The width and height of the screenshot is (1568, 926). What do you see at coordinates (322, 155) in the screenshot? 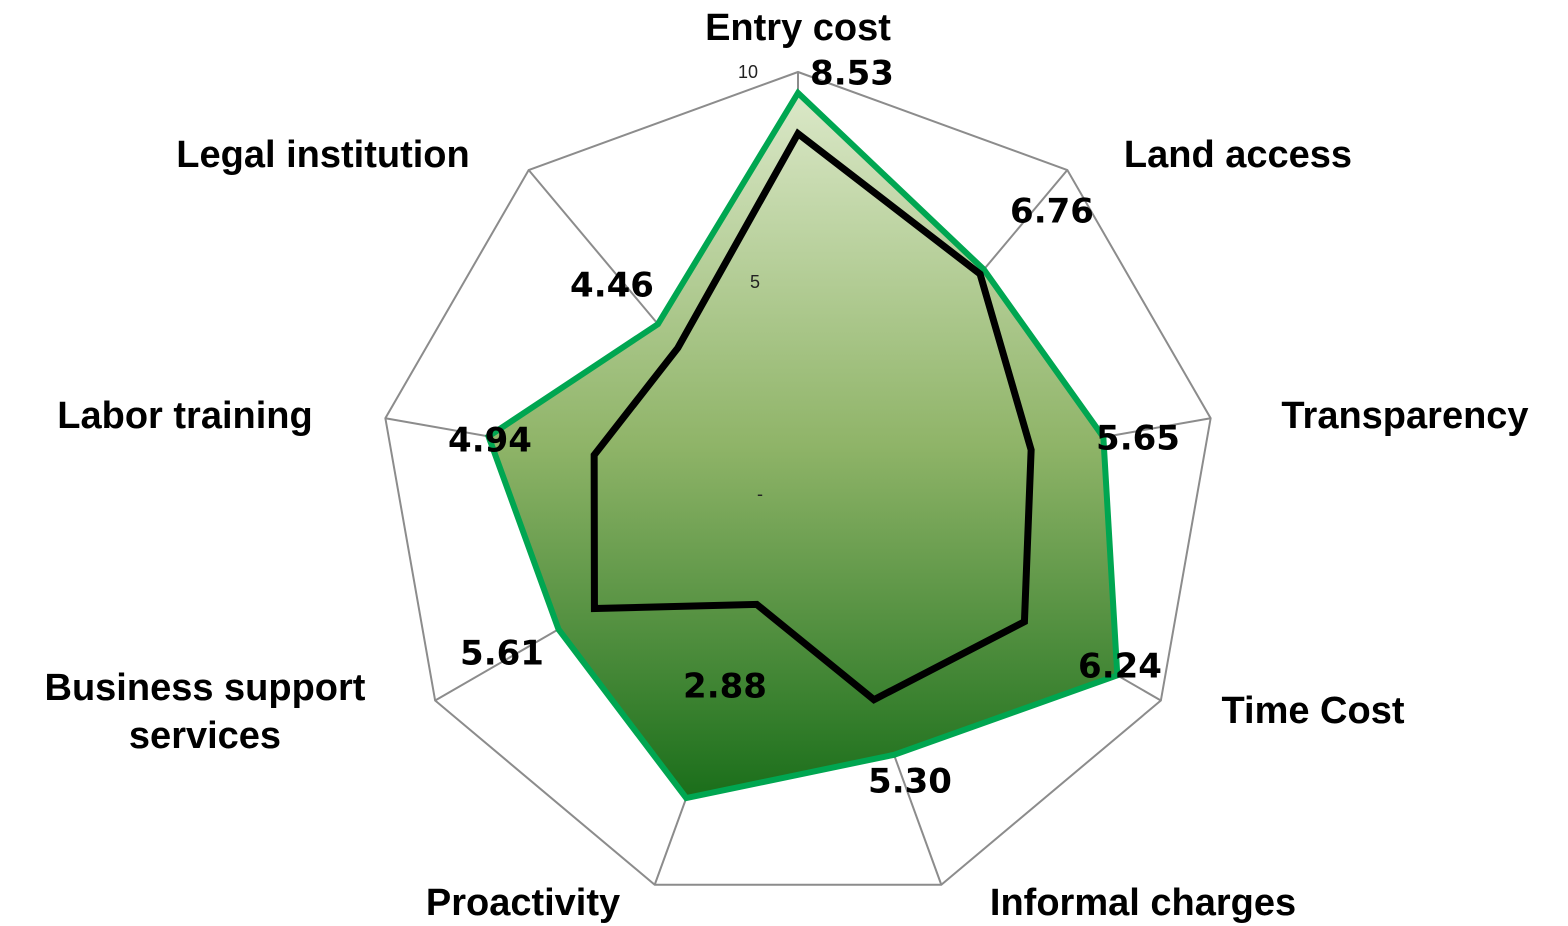
I see `category-label: Legal institution` at bounding box center [322, 155].